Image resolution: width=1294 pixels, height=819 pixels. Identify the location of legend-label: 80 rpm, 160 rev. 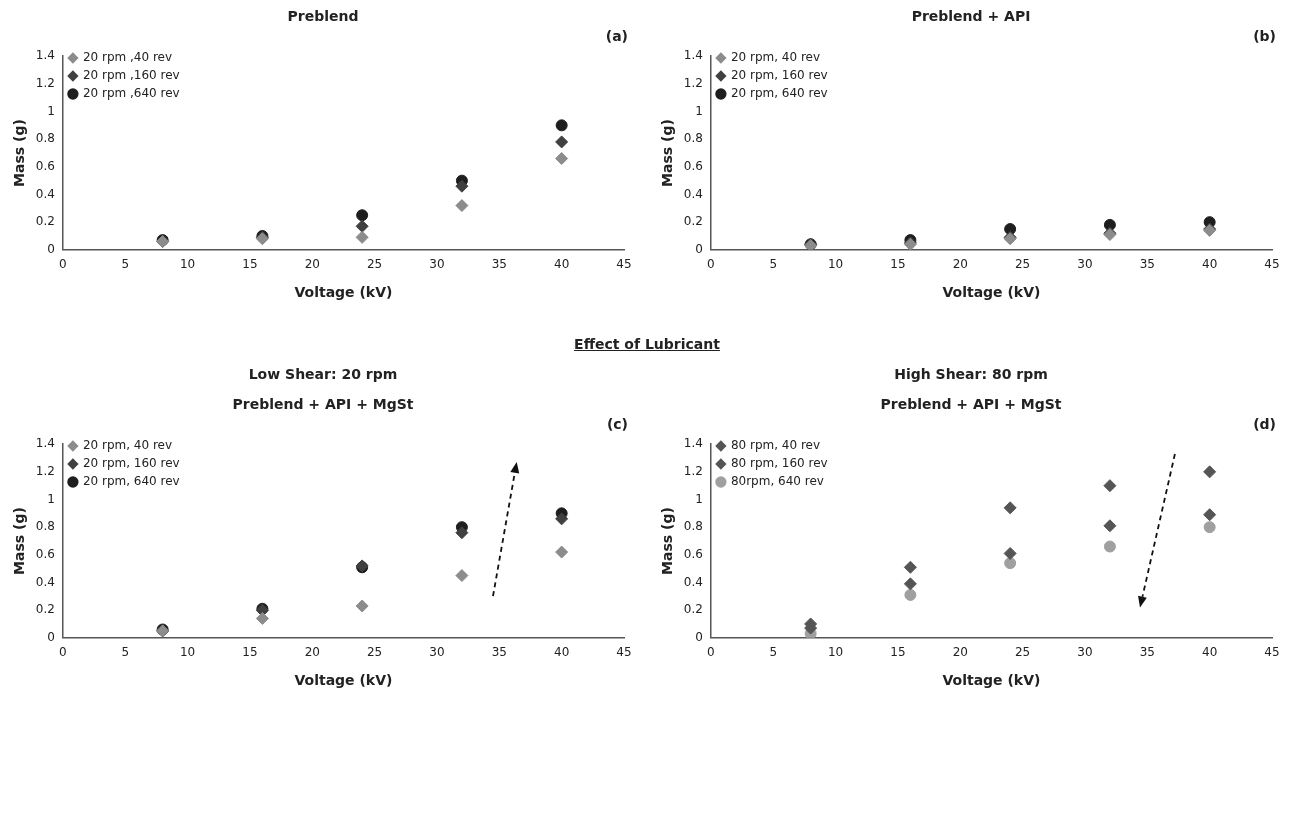
(779, 463).